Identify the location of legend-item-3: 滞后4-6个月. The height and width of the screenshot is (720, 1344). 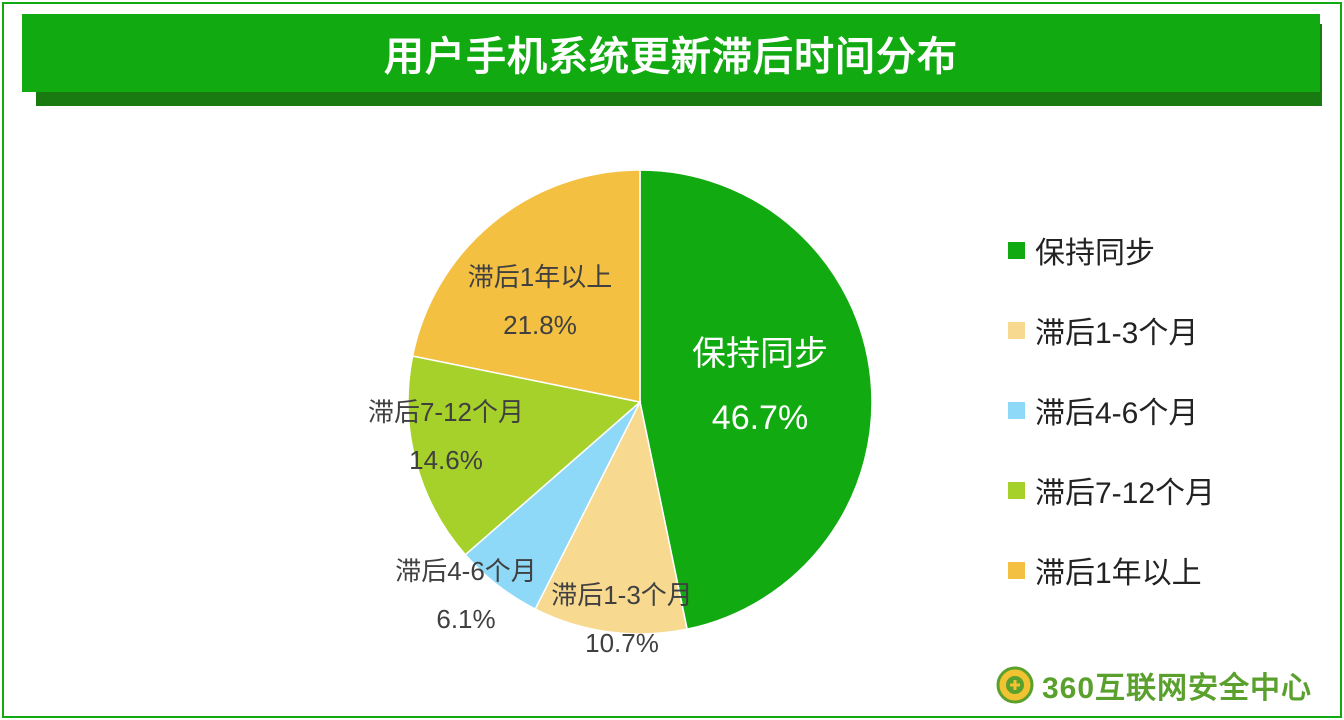
(1111, 410).